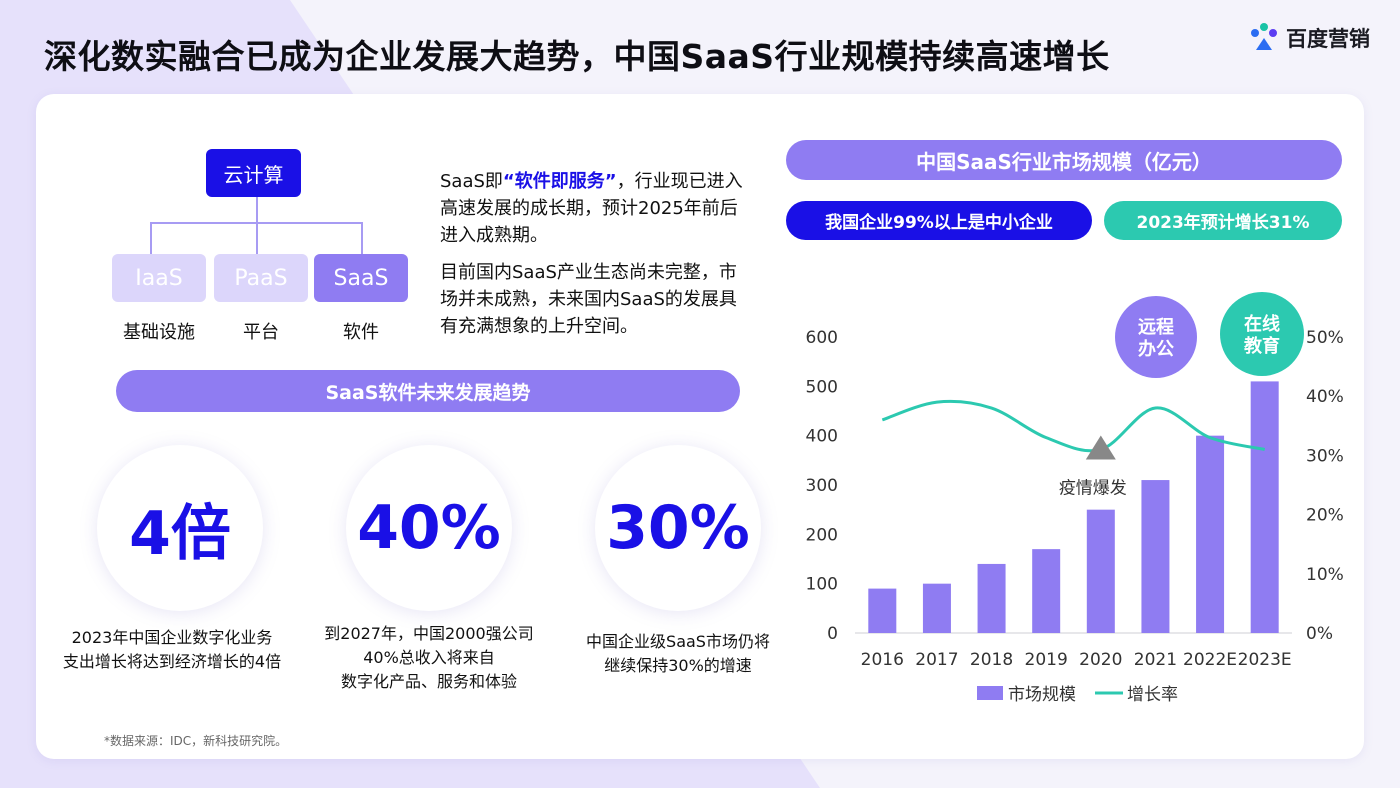 Image resolution: width=1400 pixels, height=788 pixels. Describe the element at coordinates (1156, 327) in the screenshot. I see `bubble-remote-work-label: 远程` at that location.